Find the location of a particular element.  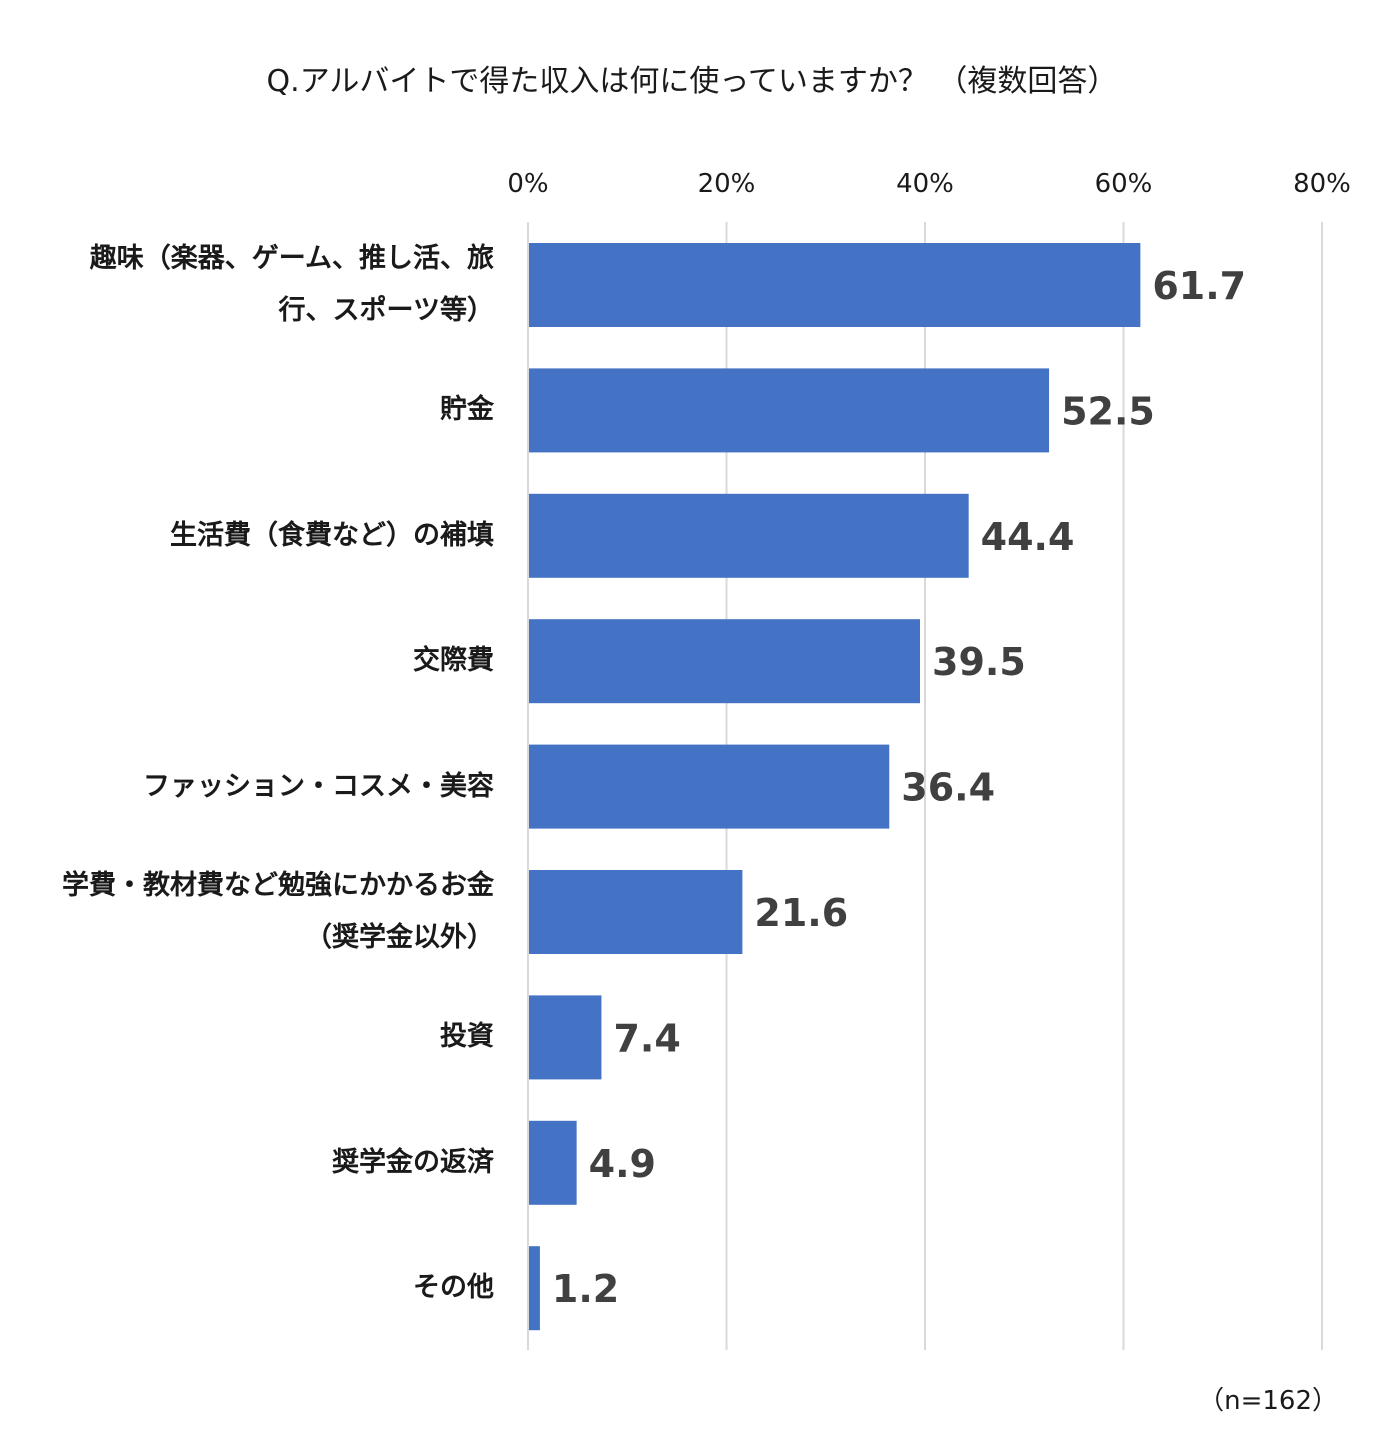

value-label: 44.4 is located at coordinates (1028, 537).